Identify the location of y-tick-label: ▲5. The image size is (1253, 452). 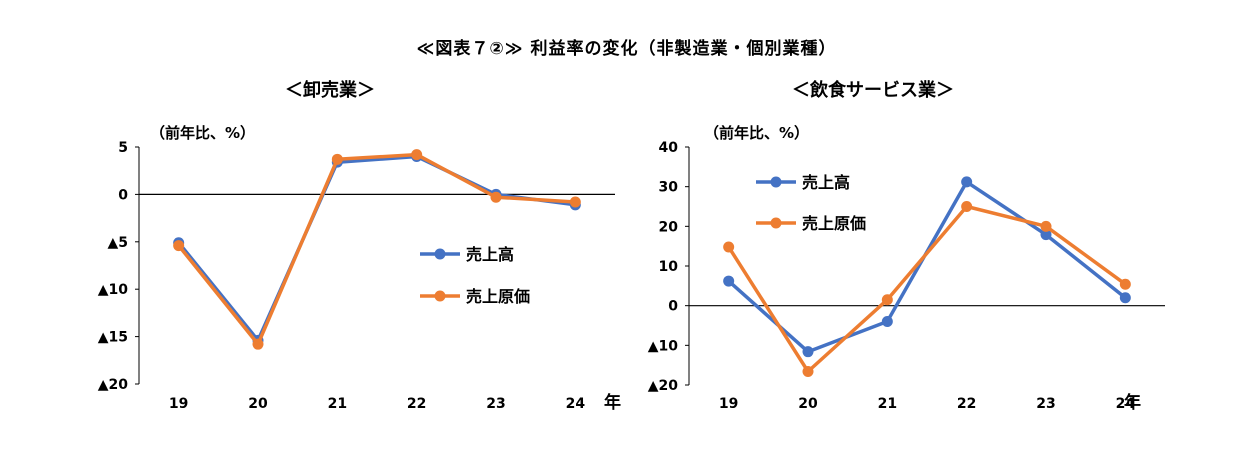
(117, 243).